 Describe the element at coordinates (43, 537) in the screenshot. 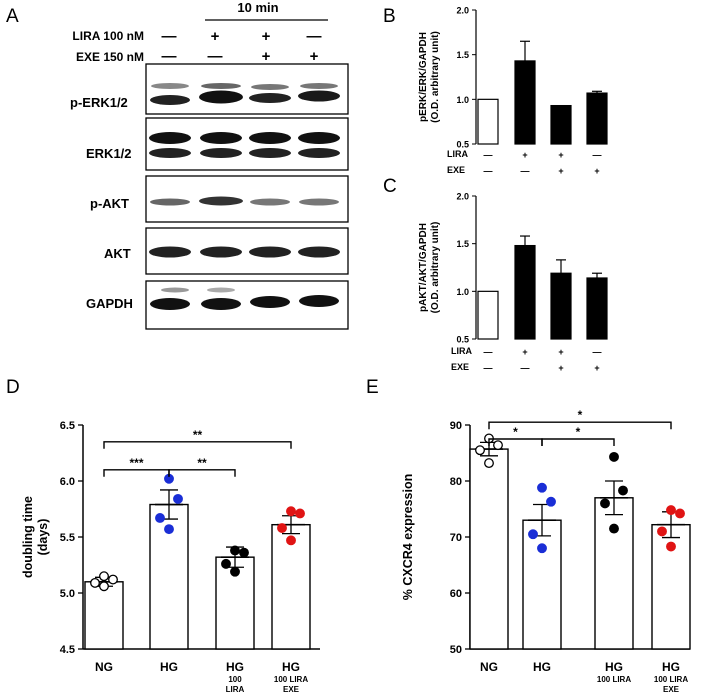

I see `chart-d-ylabel-line2: (days)` at that location.